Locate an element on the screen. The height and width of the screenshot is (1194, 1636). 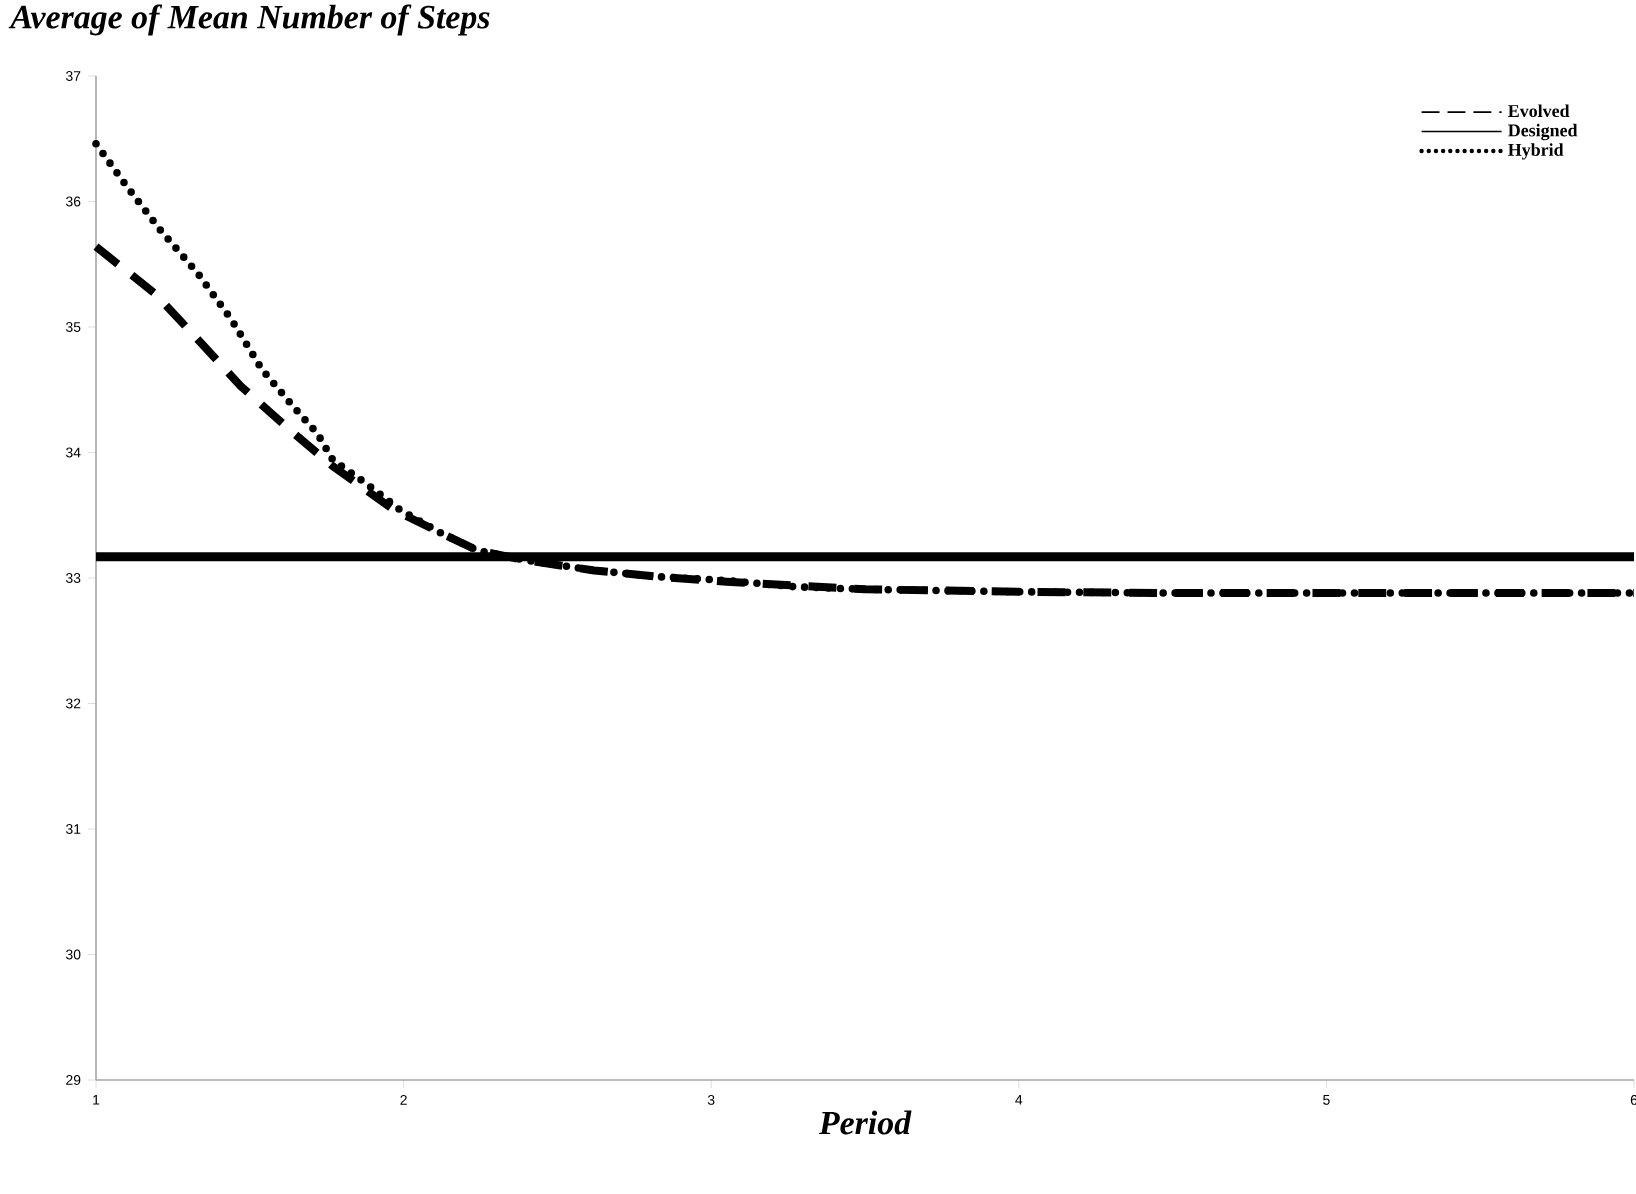
x-axis-title: Period is located at coordinates (865, 1122).